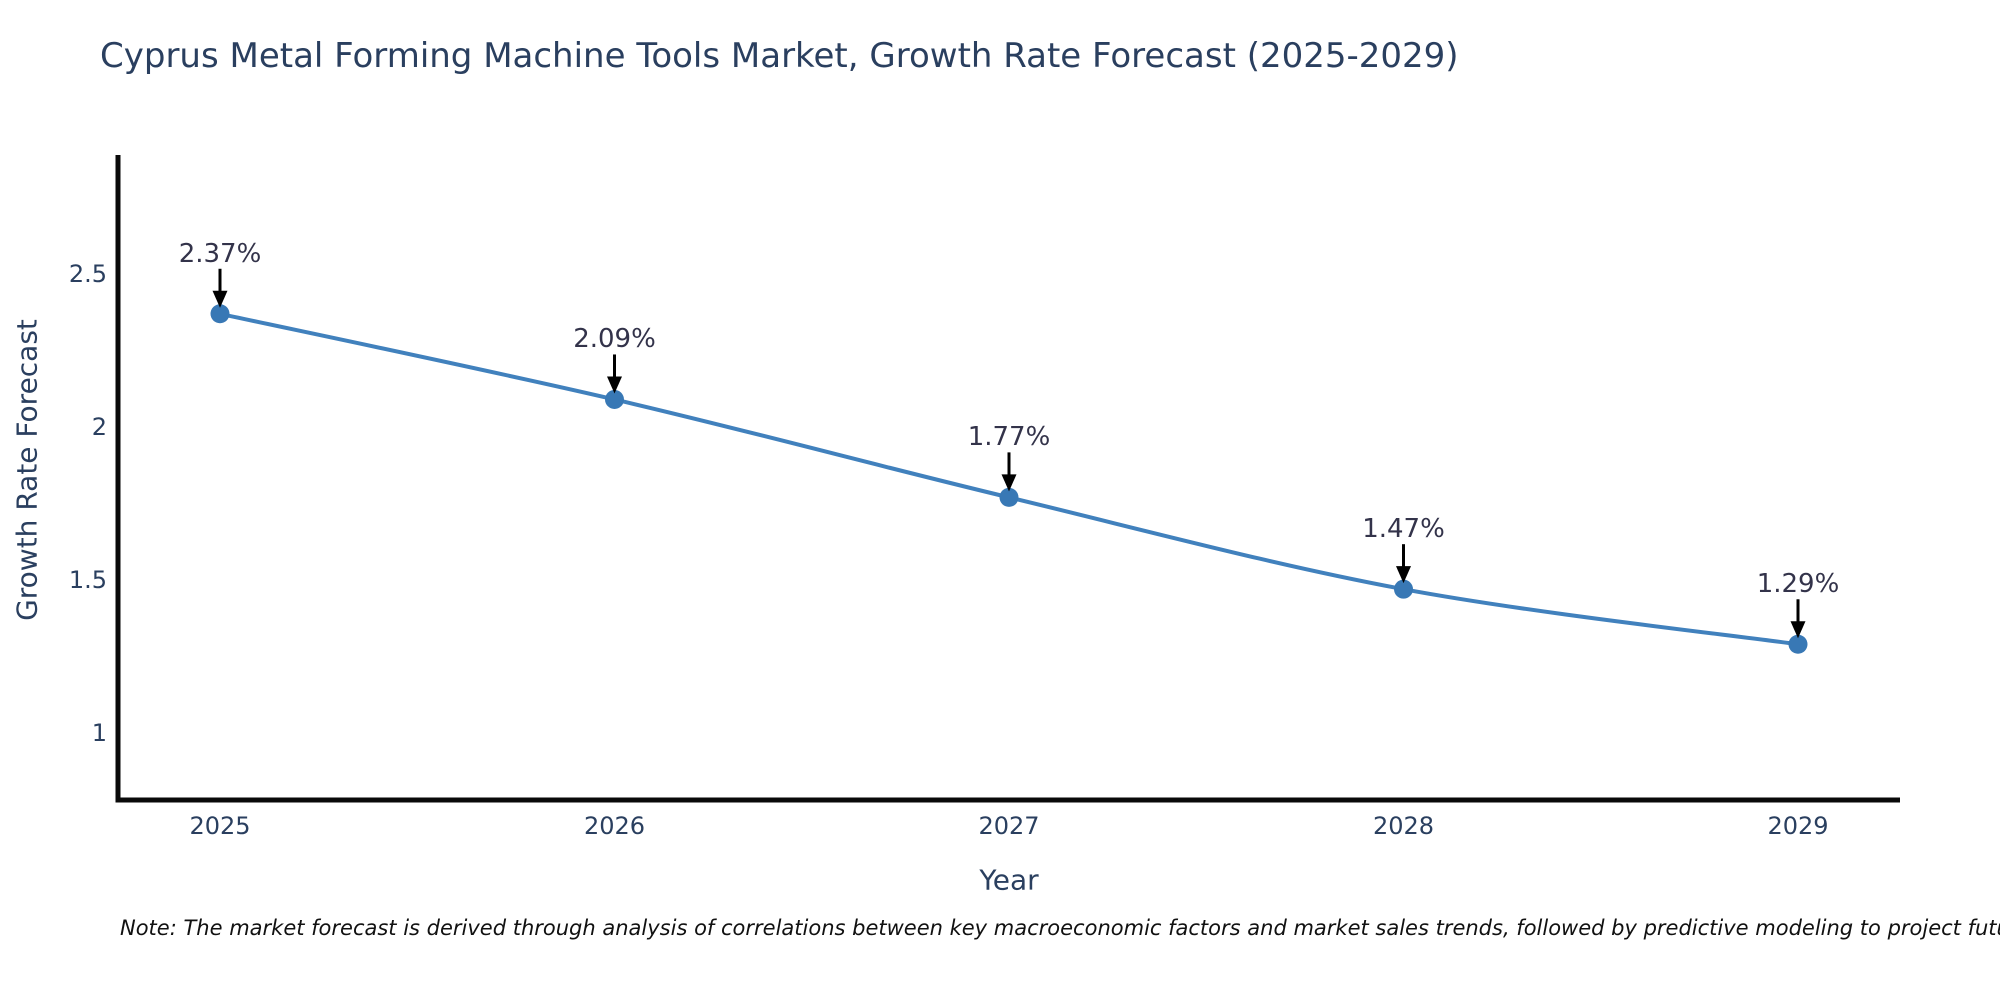  Describe the element at coordinates (1403, 826) in the screenshot. I see `x-tick-label: 2028` at that location.